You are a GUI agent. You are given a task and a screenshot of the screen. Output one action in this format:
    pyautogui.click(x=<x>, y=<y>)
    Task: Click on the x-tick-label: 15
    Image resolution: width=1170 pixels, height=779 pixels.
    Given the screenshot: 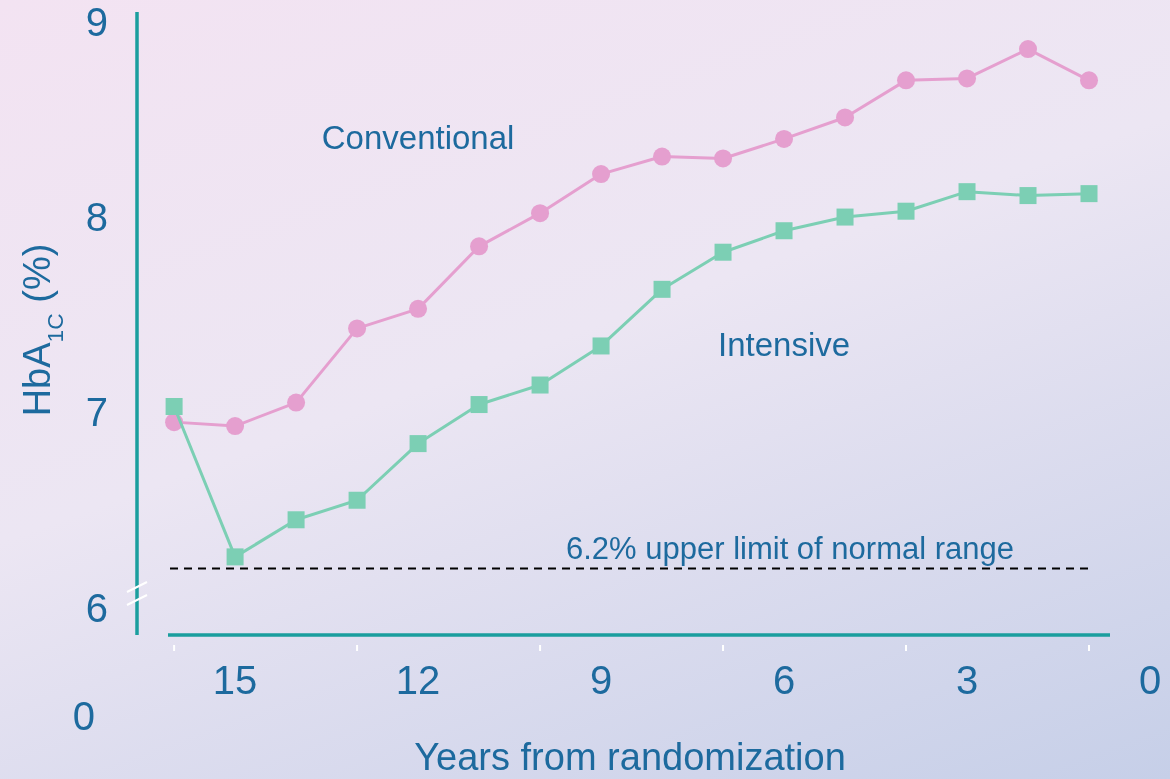 What is the action you would take?
    pyautogui.click(x=235, y=680)
    